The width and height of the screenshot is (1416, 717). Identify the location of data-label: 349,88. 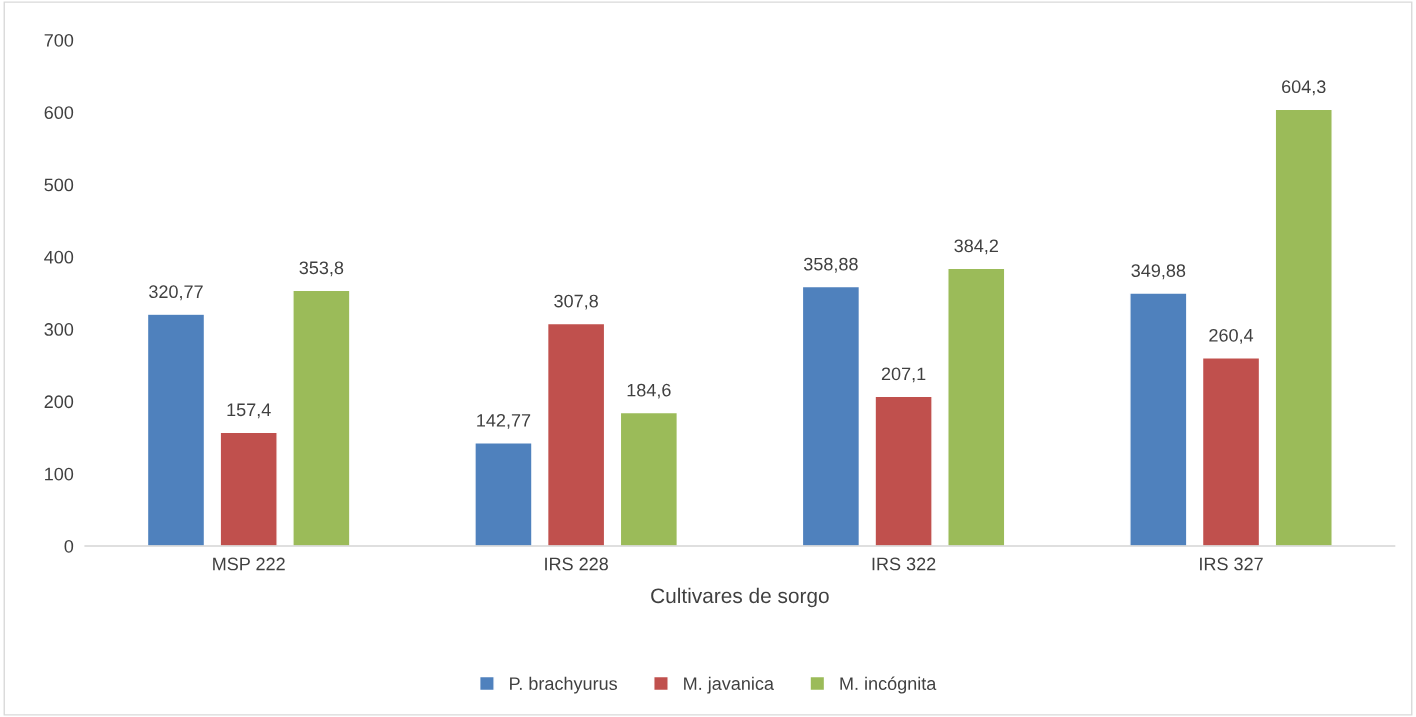
(1158, 272).